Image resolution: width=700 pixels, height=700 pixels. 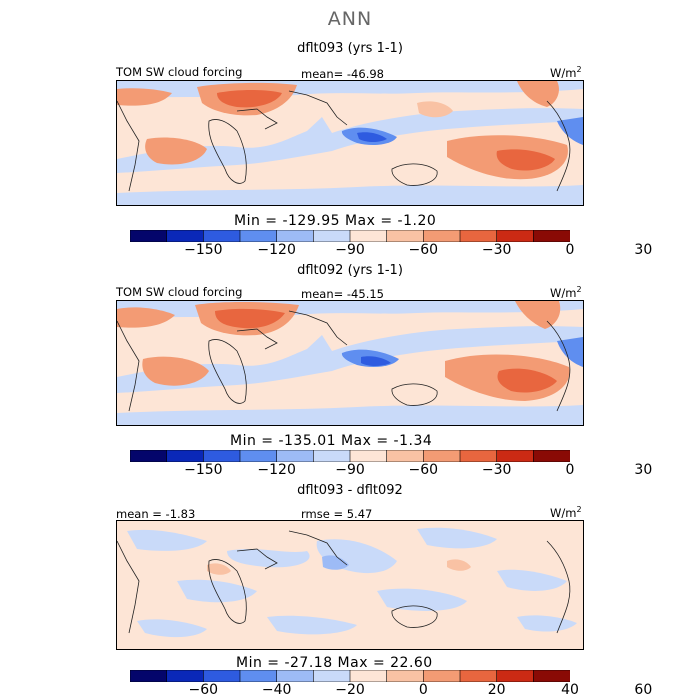 What do you see at coordinates (525, 160) in the screenshot?
I see `panel1-pacific-core` at bounding box center [525, 160].